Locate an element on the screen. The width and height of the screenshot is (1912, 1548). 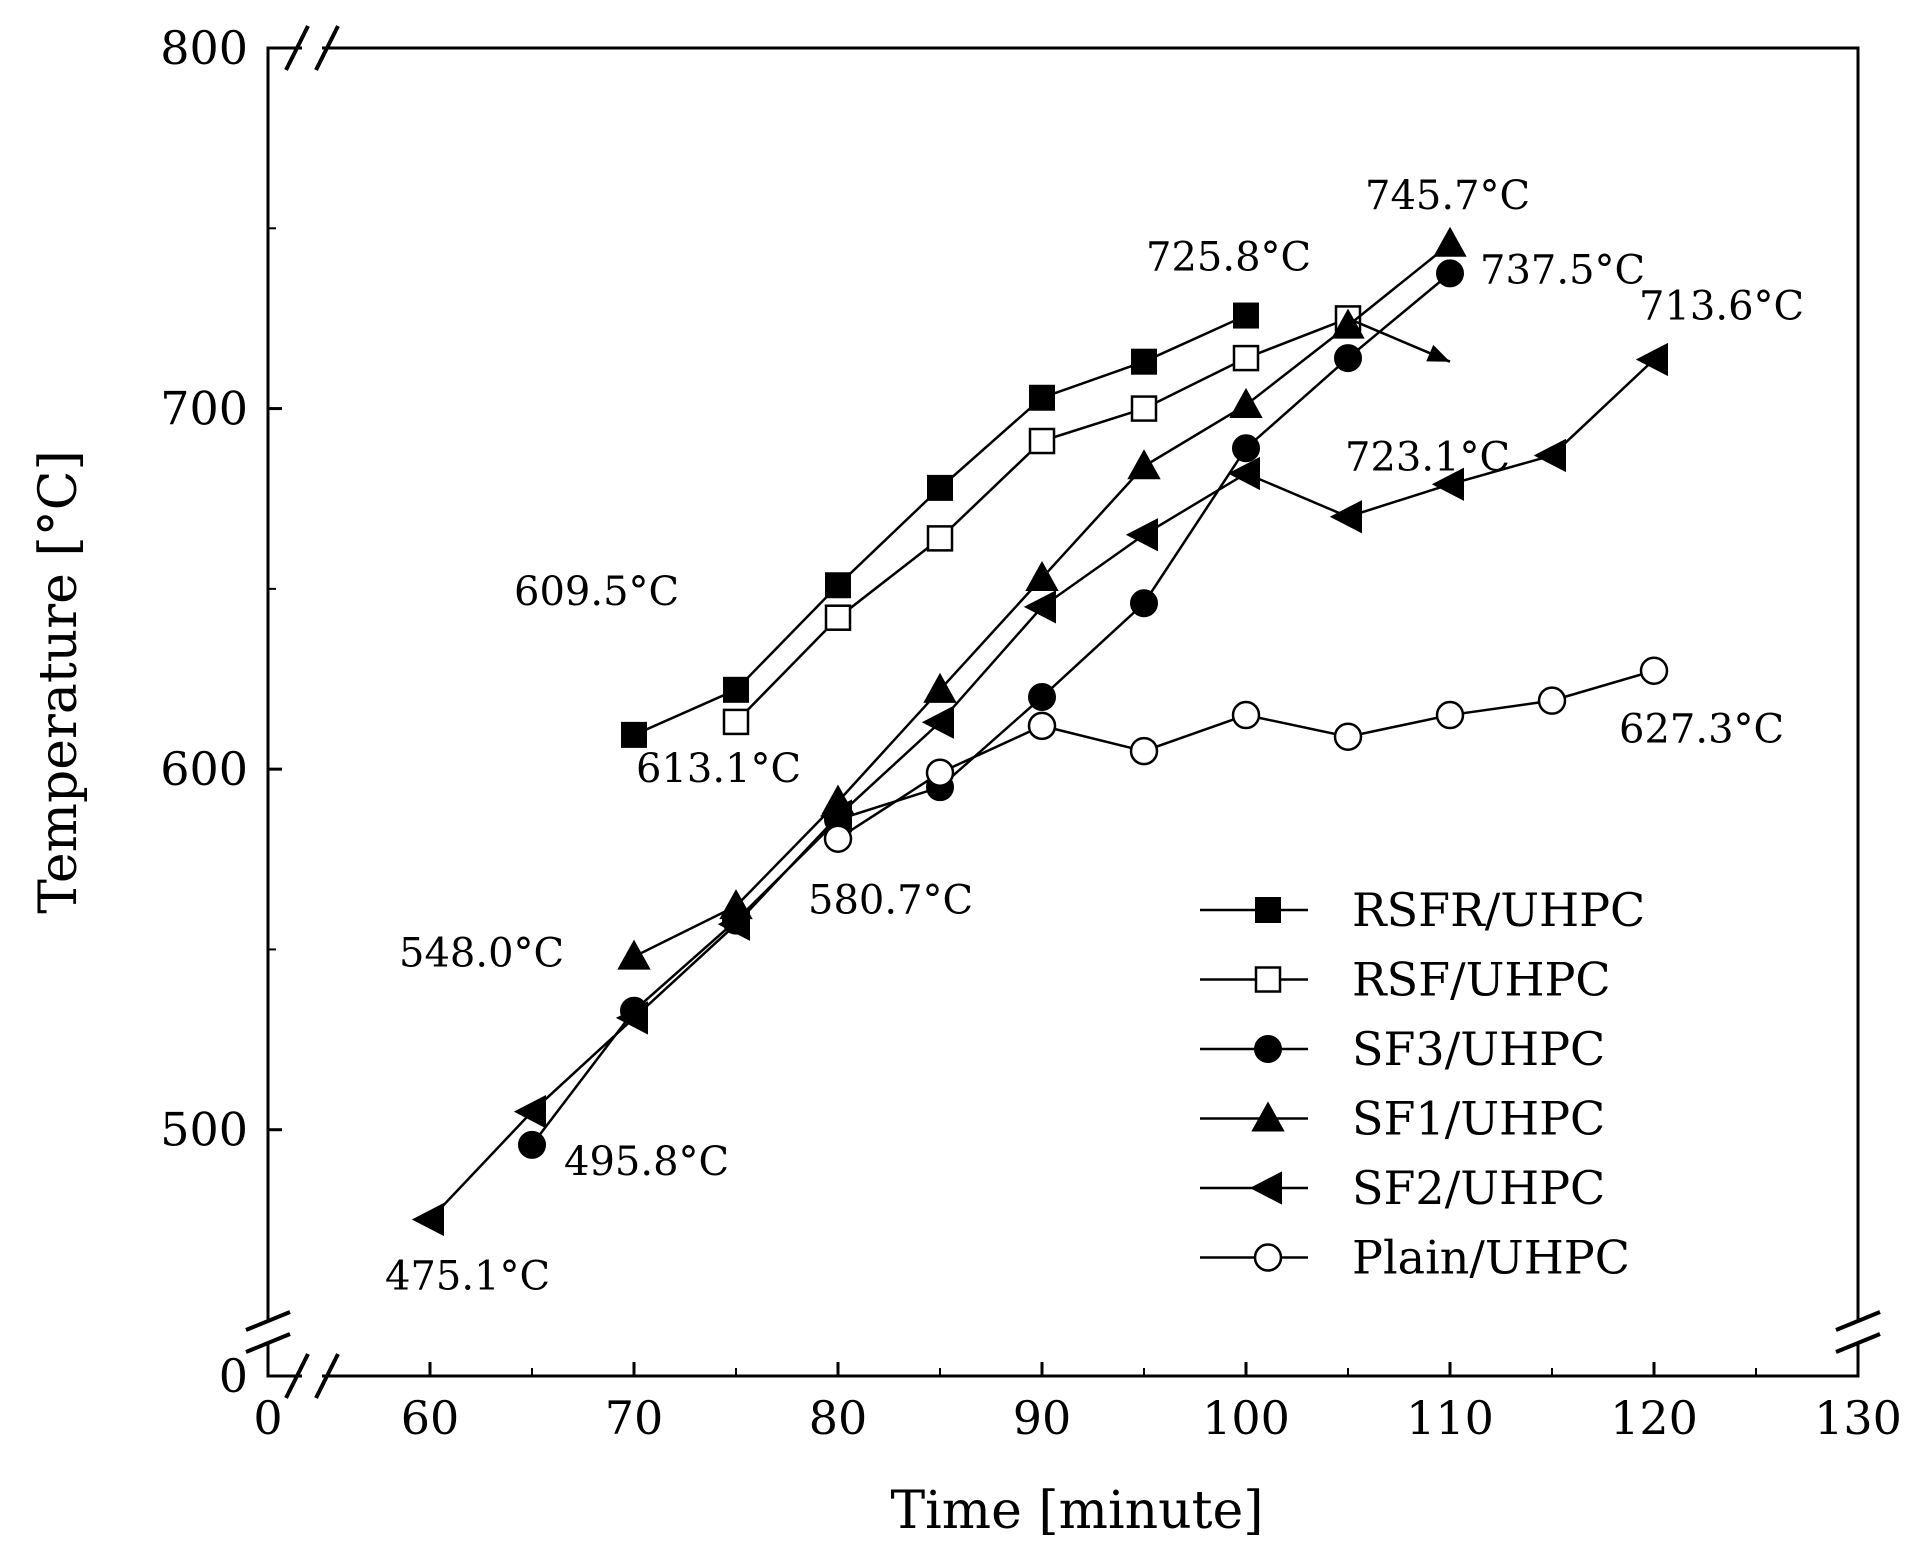
legend-item: SF1/UHPC is located at coordinates (1402, 1119).